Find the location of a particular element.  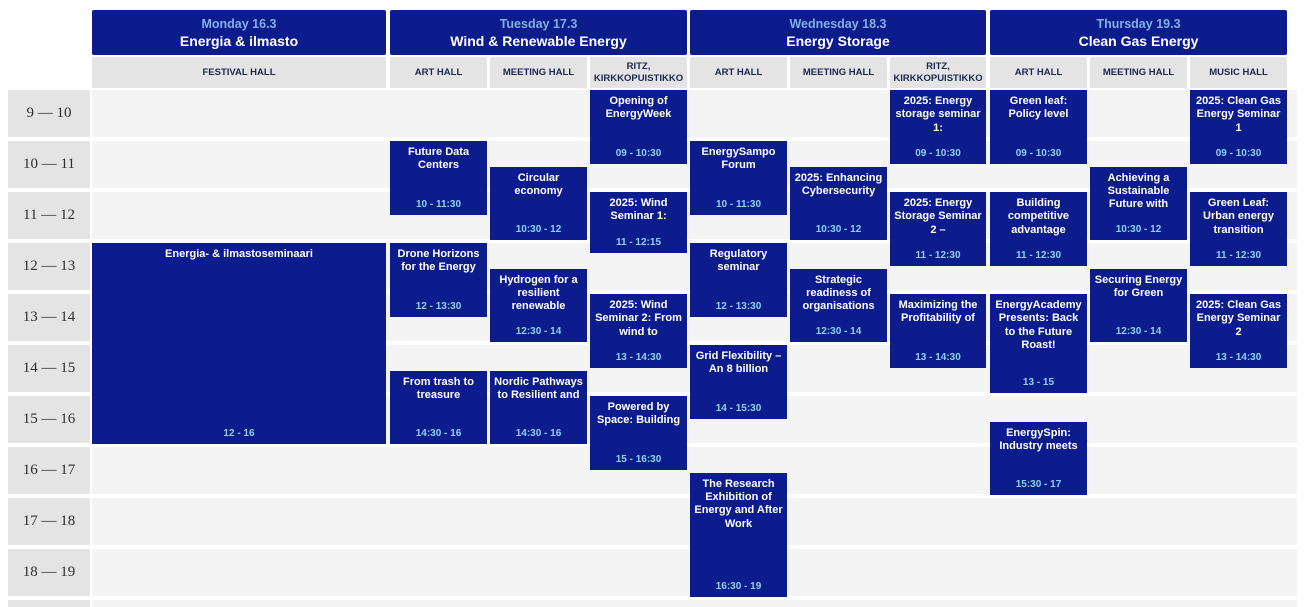

event-time: 13 - 15 is located at coordinates (1038, 382).